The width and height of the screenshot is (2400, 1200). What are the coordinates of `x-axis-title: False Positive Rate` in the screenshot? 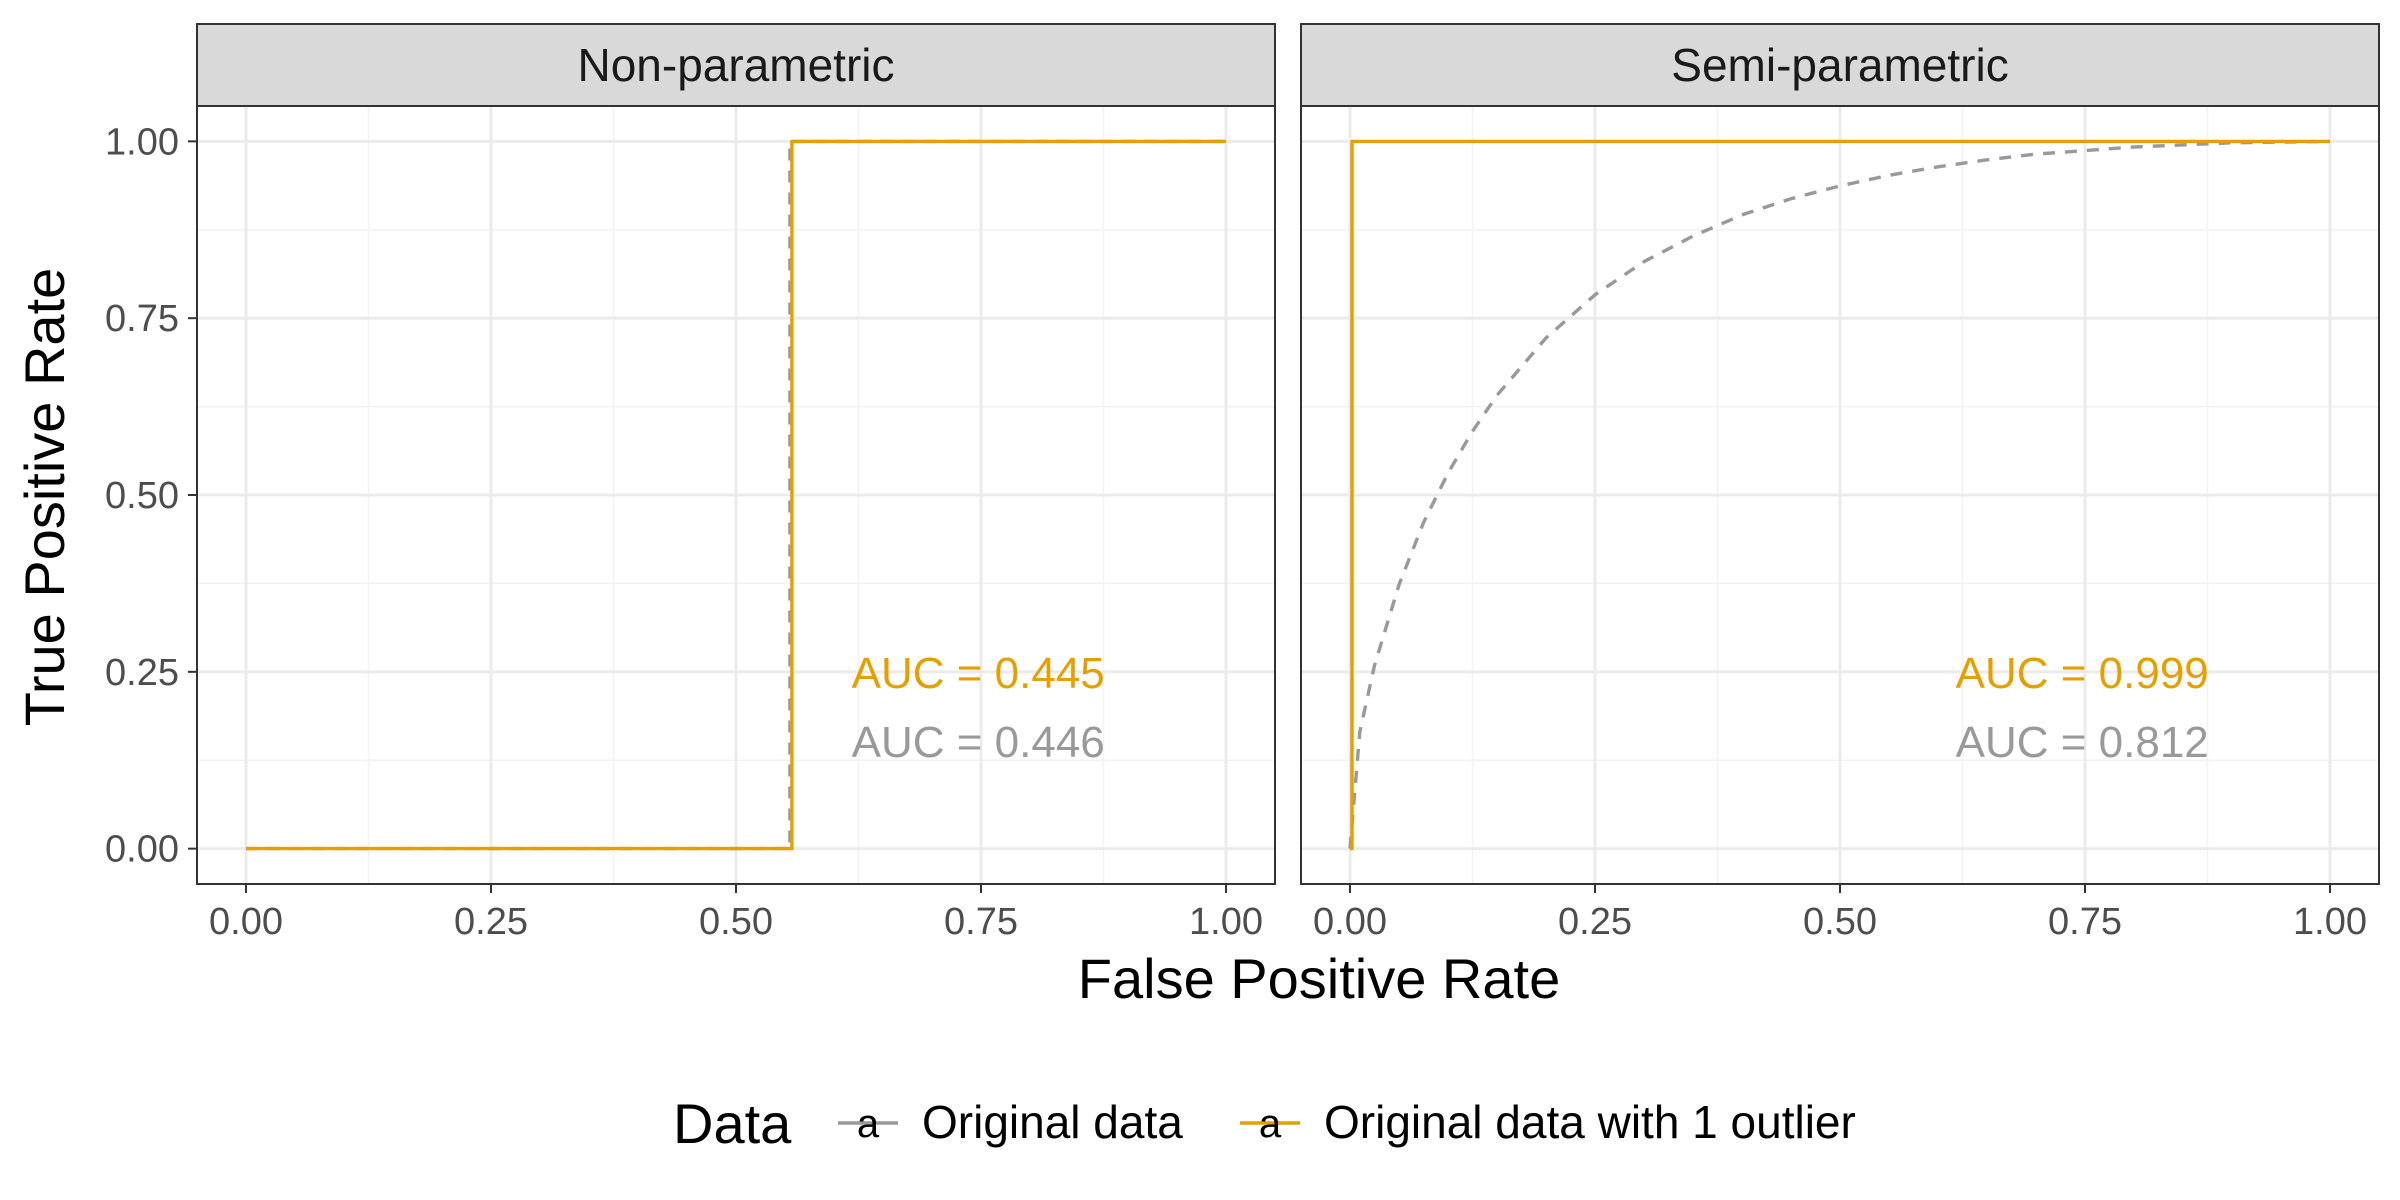 It's located at (1319, 978).